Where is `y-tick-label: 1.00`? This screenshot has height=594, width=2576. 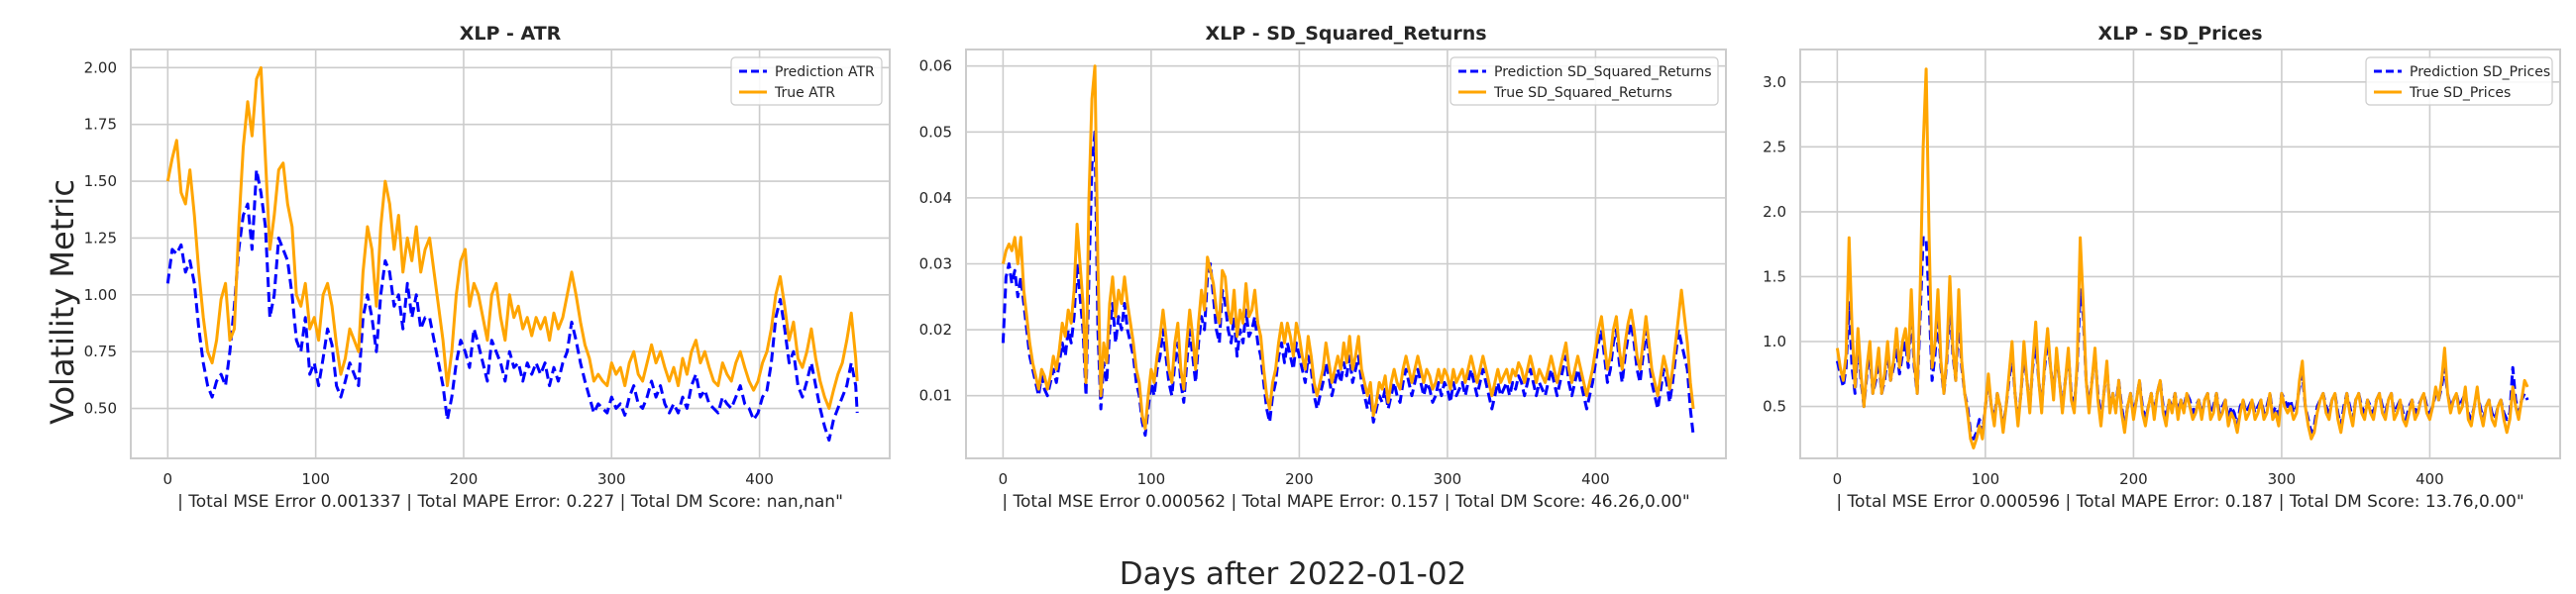
y-tick-label: 1.00 is located at coordinates (100, 295).